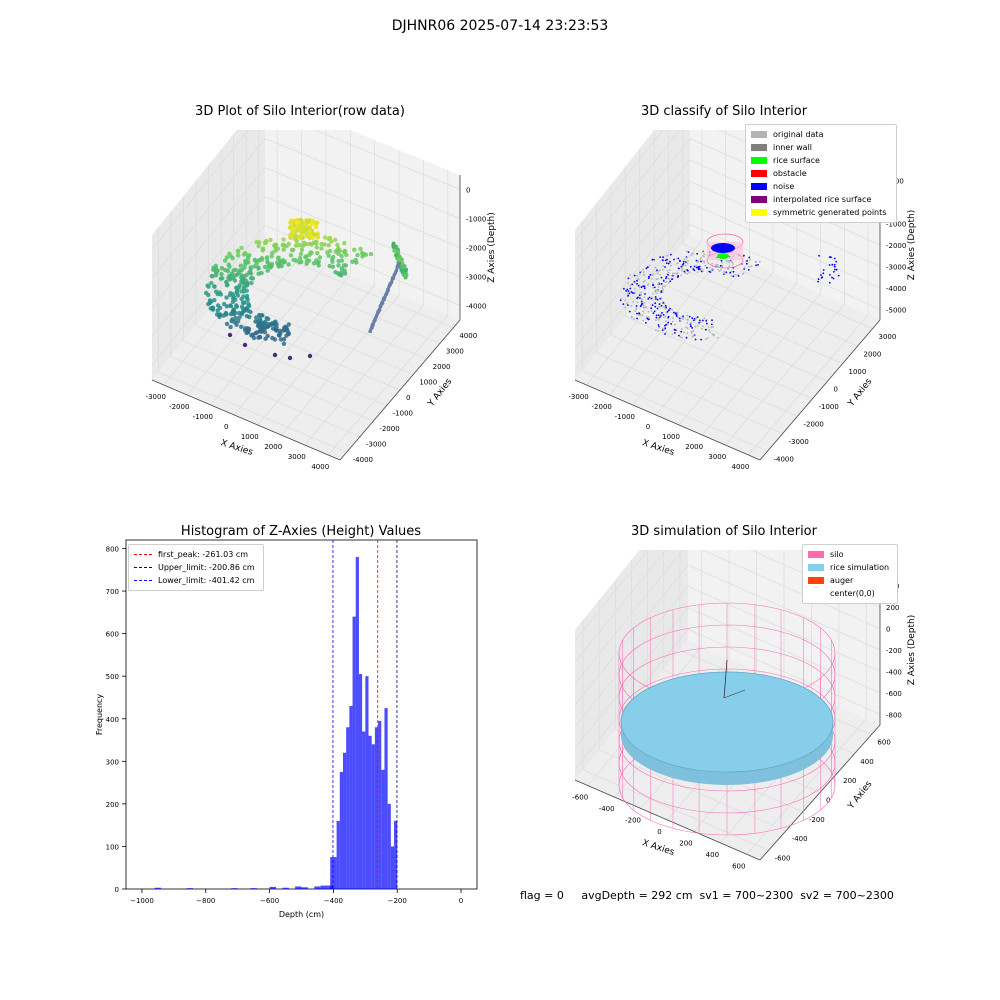 Image resolution: width=1000 pixels, height=1000 pixels. I want to click on legend-item: obstacle, so click(821, 173).